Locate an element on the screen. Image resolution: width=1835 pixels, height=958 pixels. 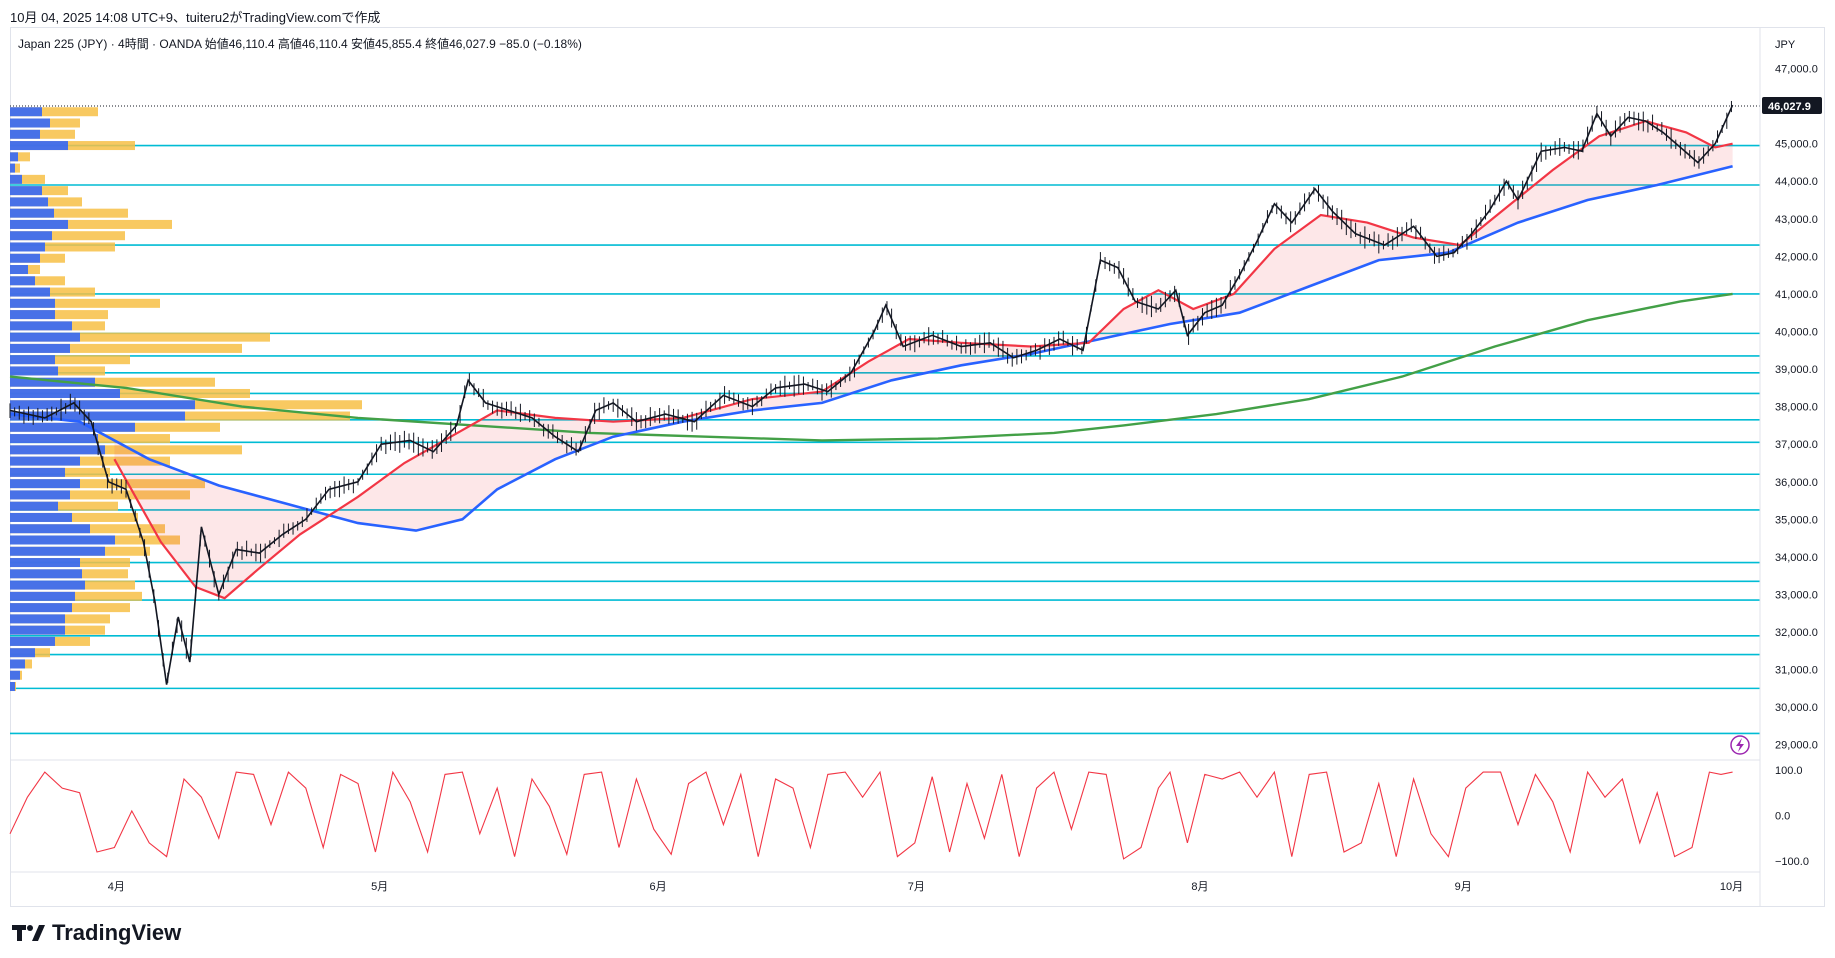
brand-name: TradingView is located at coordinates (117, 932).